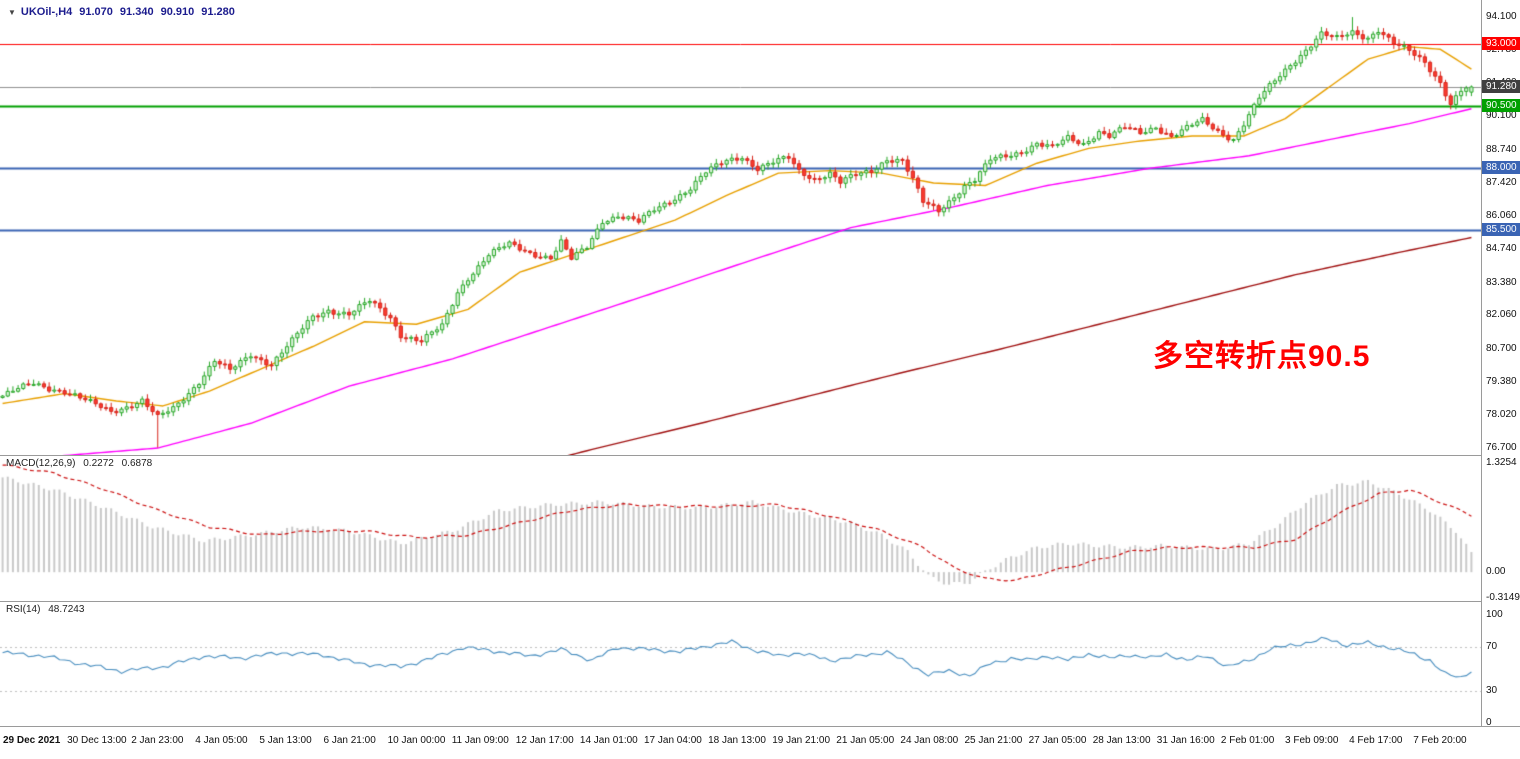 Image resolution: width=1520 pixels, height=759 pixels. What do you see at coordinates (1501, 315) in the screenshot?
I see `price-axis-label: 82.060` at bounding box center [1501, 315].